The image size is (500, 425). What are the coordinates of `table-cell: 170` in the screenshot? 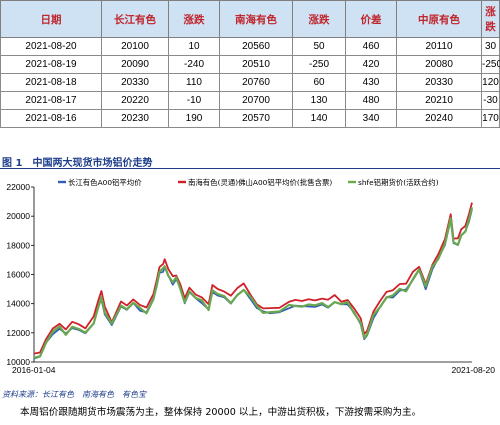 It's located at (490, 118).